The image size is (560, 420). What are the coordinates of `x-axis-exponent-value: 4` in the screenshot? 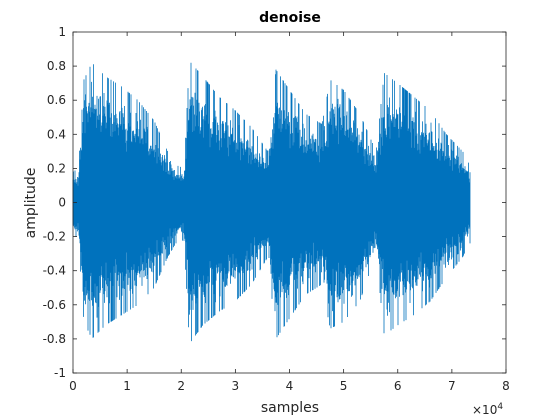 It's located at (500, 407).